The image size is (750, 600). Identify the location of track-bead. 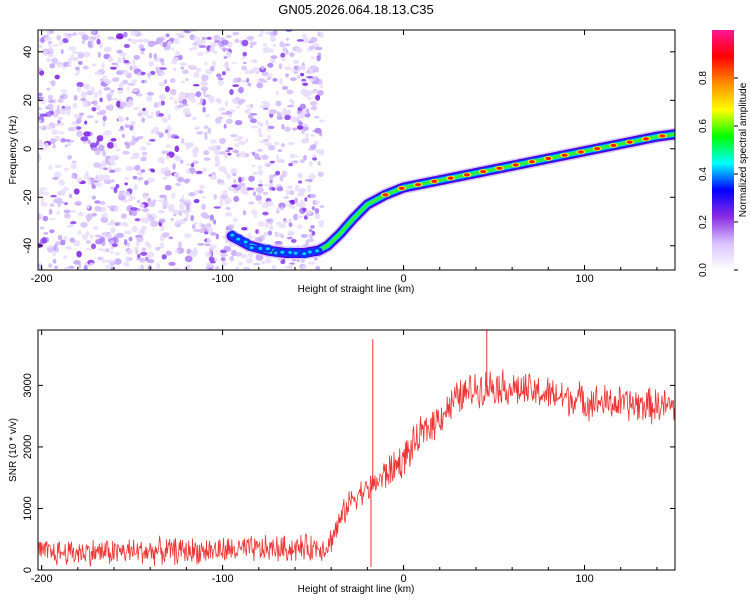
(629, 142).